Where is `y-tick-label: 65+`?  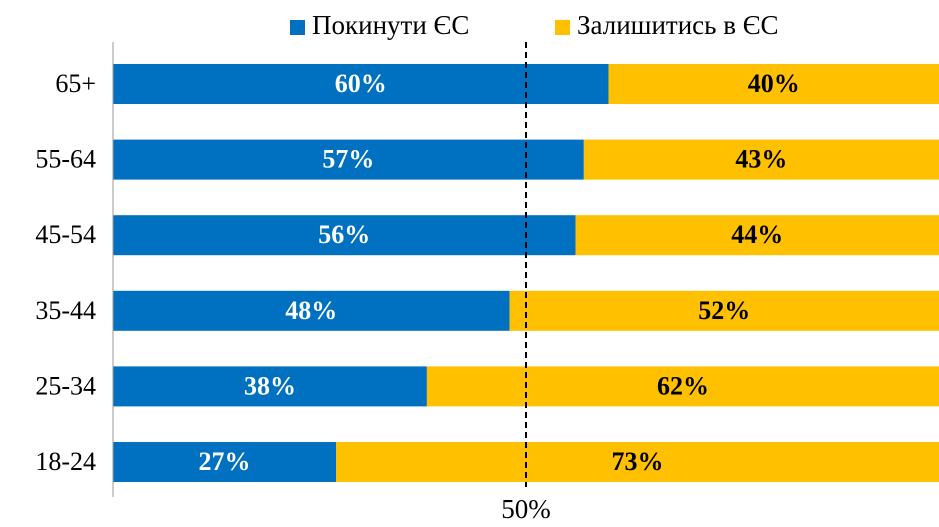
y-tick-label: 65+ is located at coordinates (75, 83).